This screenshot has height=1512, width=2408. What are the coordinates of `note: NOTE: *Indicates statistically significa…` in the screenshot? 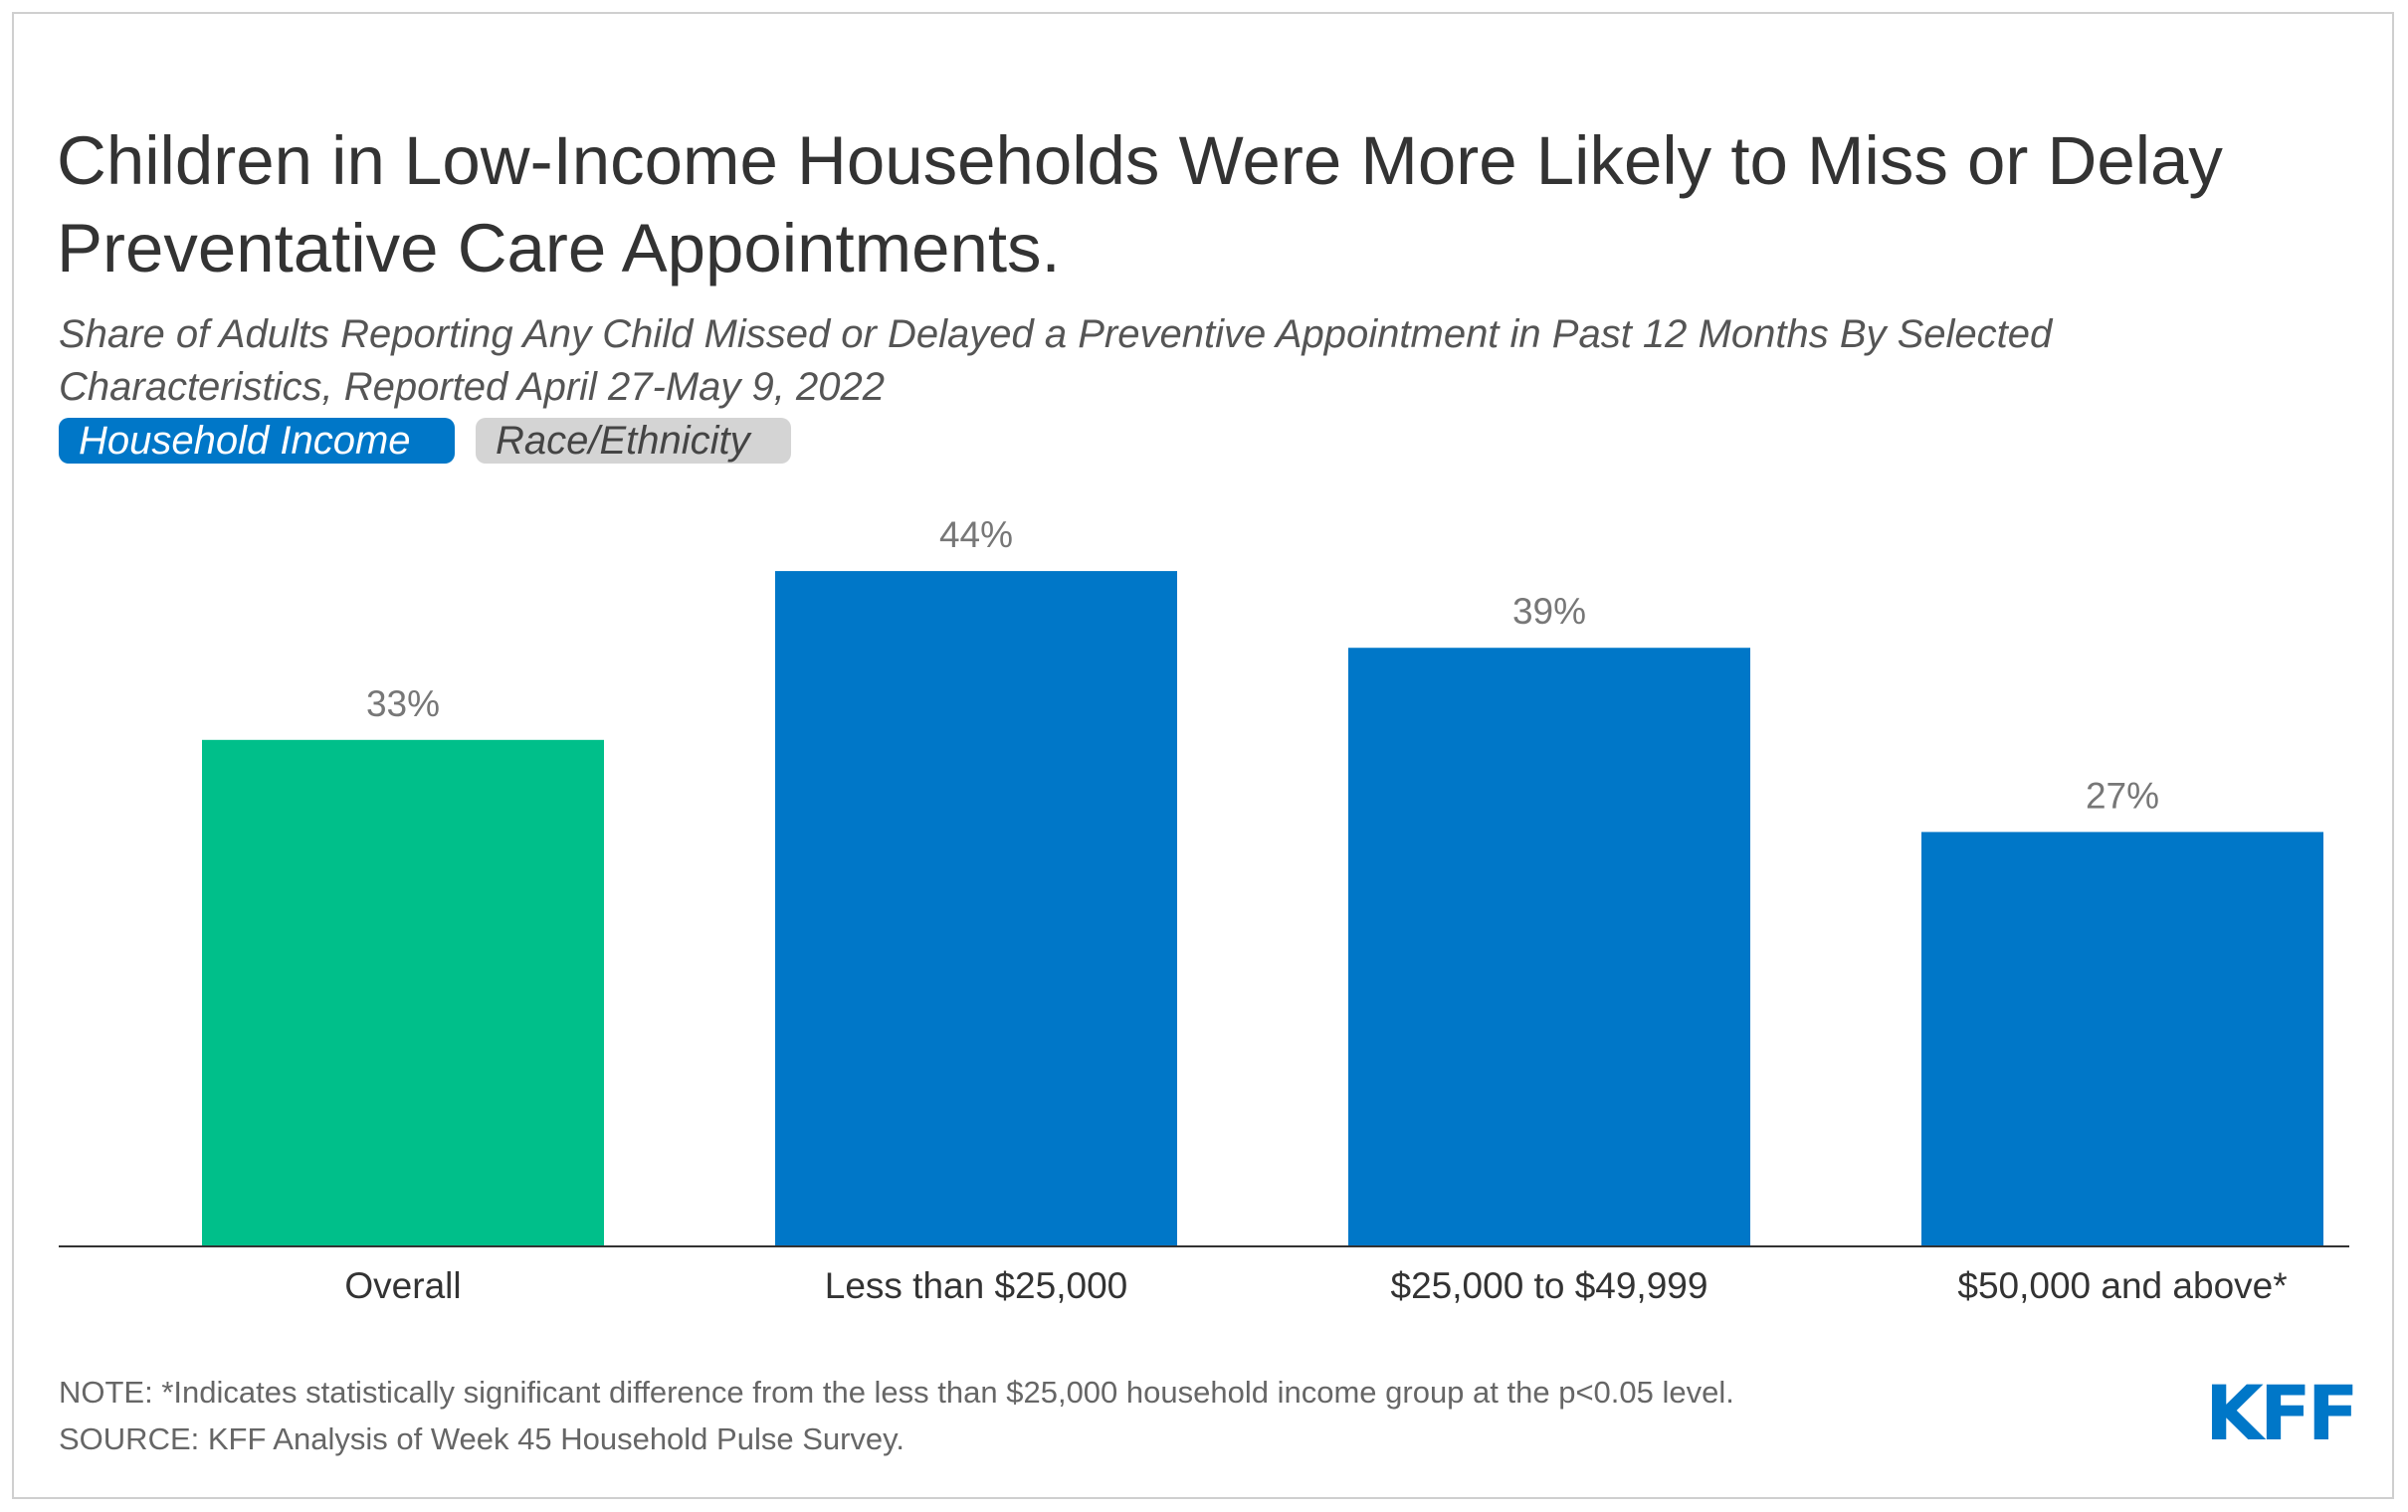 It's located at (896, 1392).